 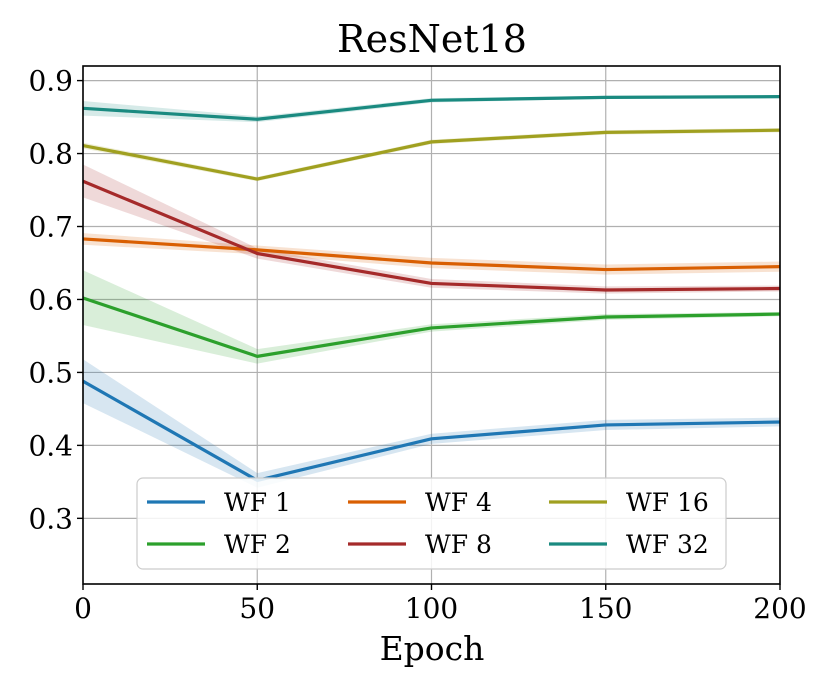 What do you see at coordinates (50, 227) in the screenshot?
I see `y-tick-label-4: 0.7` at bounding box center [50, 227].